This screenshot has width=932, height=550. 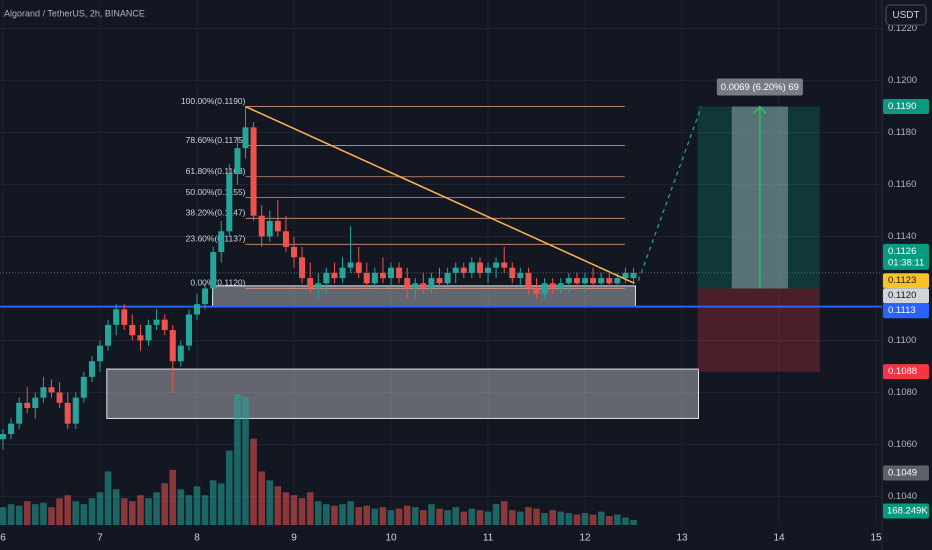 What do you see at coordinates (902, 106) in the screenshot?
I see `price-label: 0.1190` at bounding box center [902, 106].